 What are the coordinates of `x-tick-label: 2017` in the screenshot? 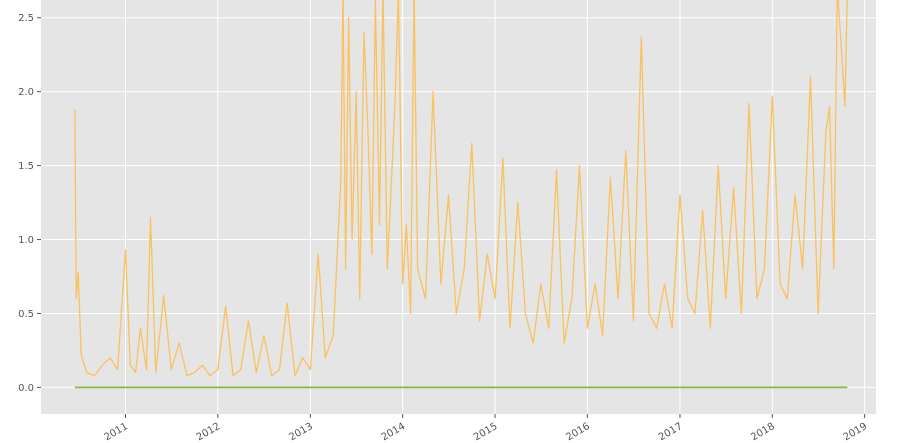 It's located at (671, 432).